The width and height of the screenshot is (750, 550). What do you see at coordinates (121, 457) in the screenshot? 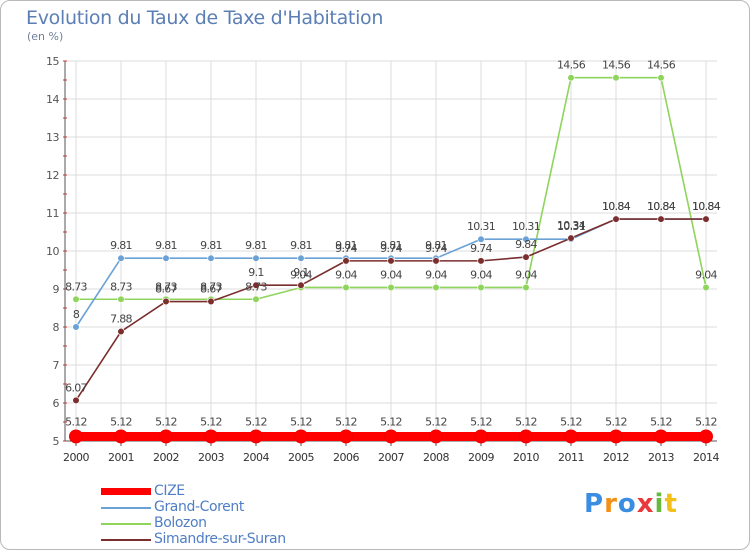
I see `x-tick-label: 2001` at bounding box center [121, 457].